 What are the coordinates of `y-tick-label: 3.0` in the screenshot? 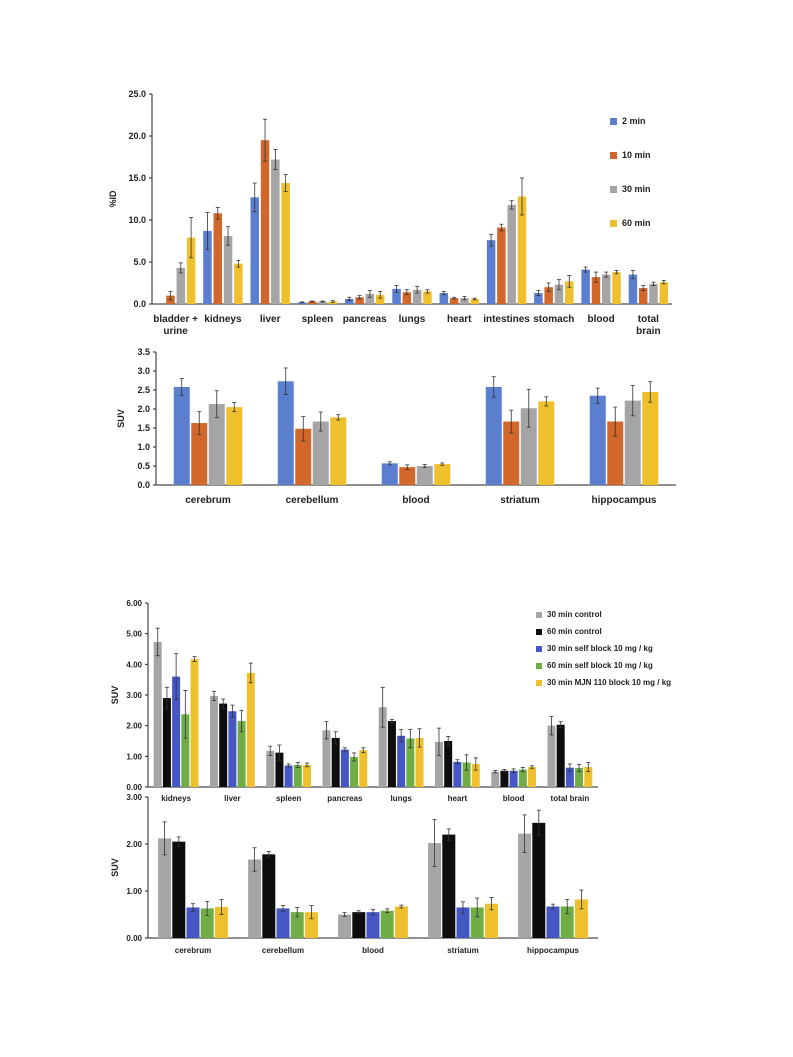 It's located at (143, 371).